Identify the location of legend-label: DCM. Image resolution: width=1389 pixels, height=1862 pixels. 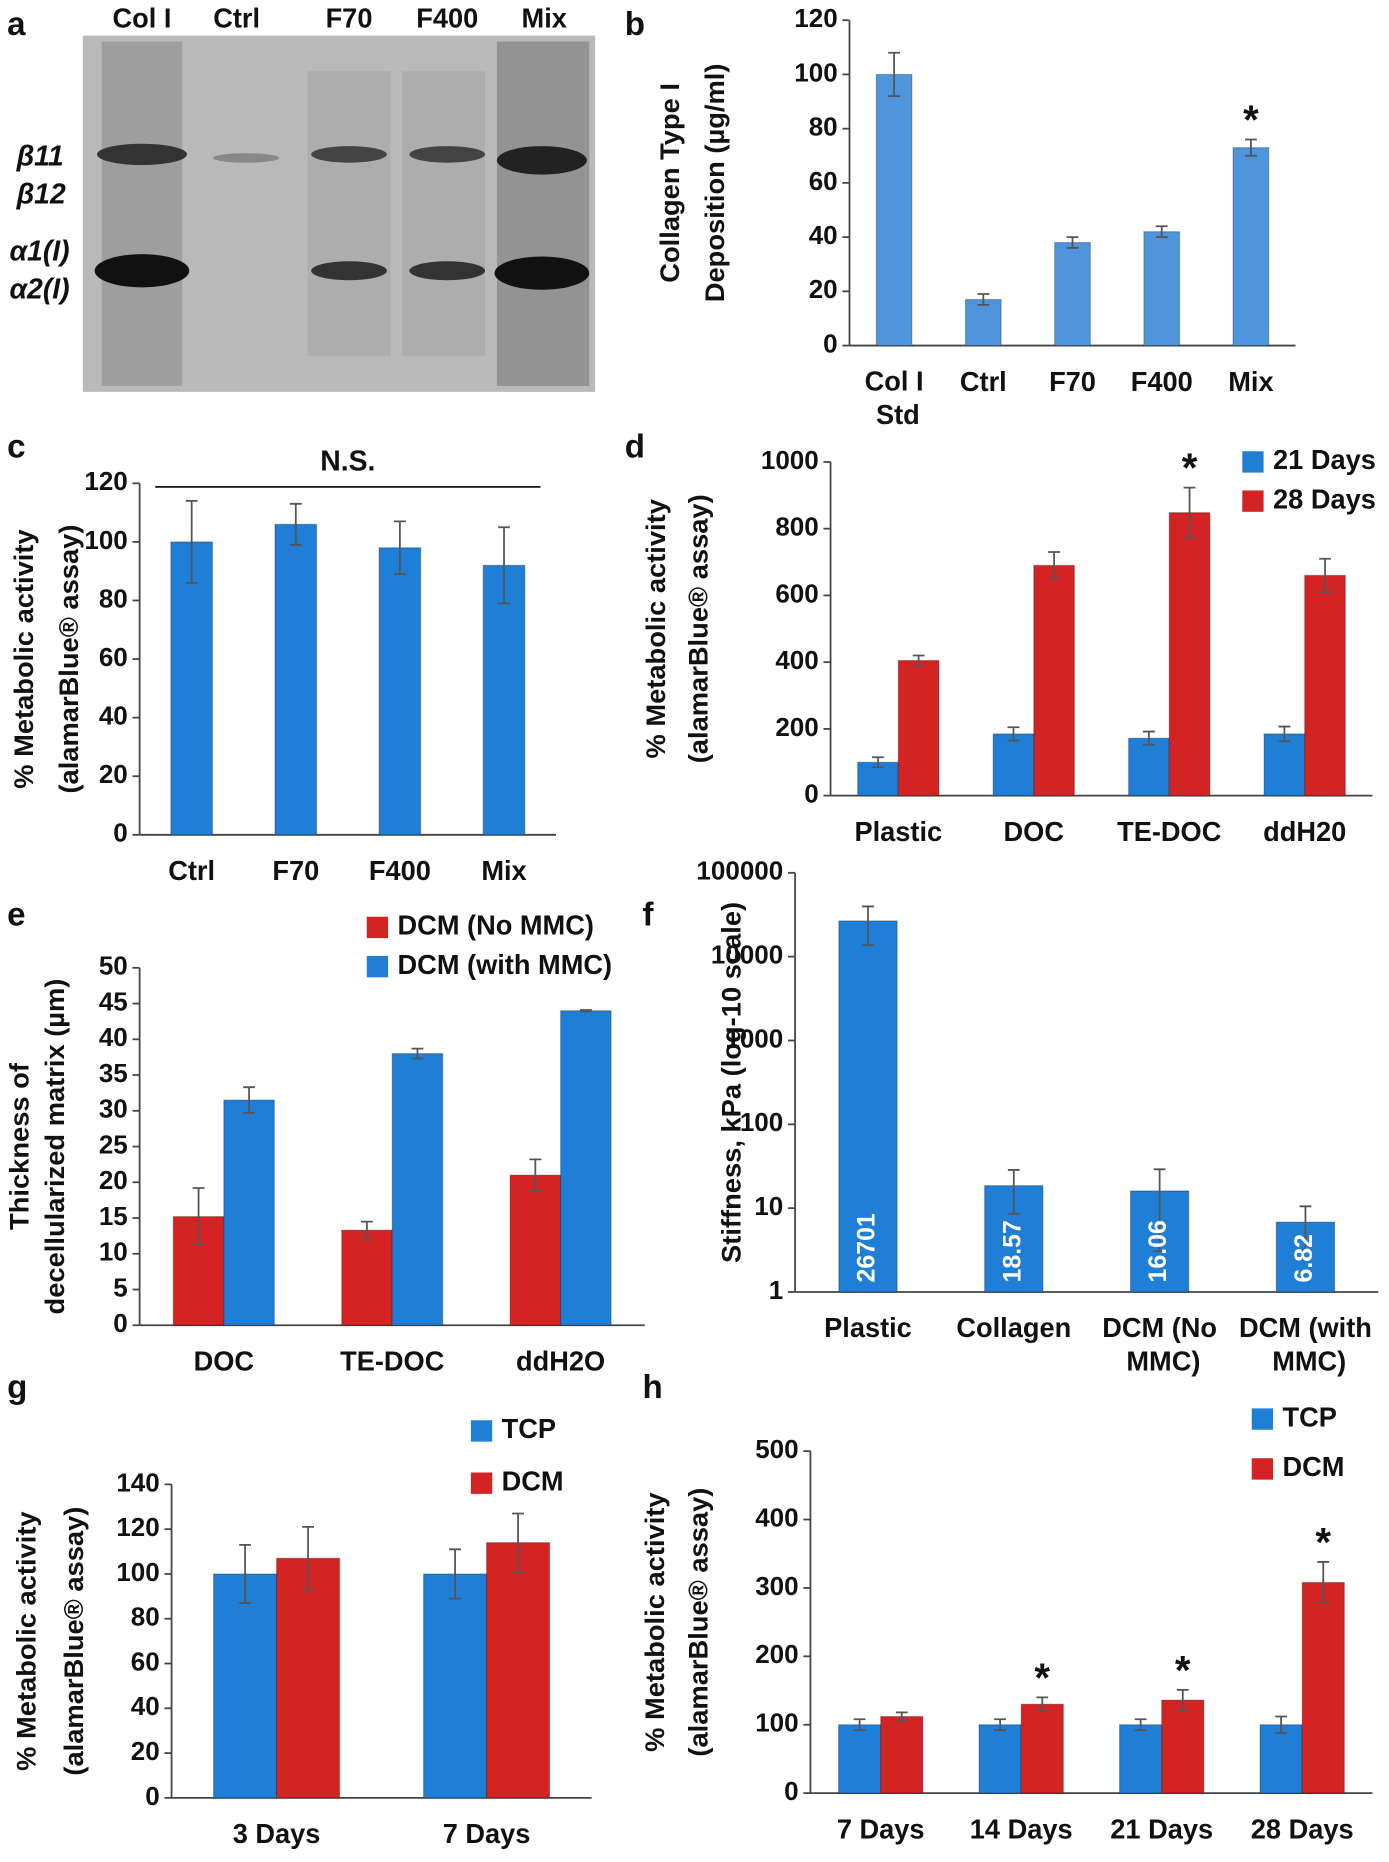
(533, 1480).